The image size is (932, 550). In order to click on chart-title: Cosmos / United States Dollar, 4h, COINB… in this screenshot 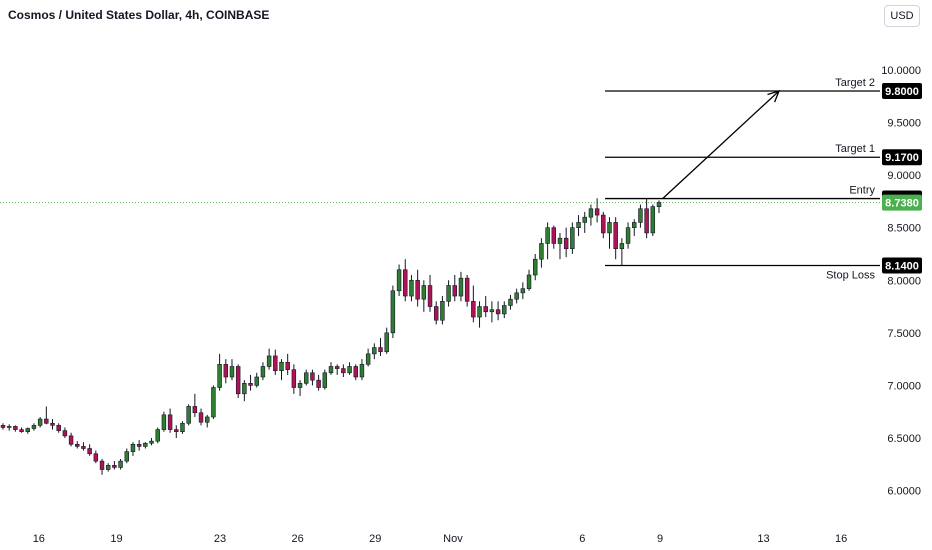, I will do `click(139, 15)`.